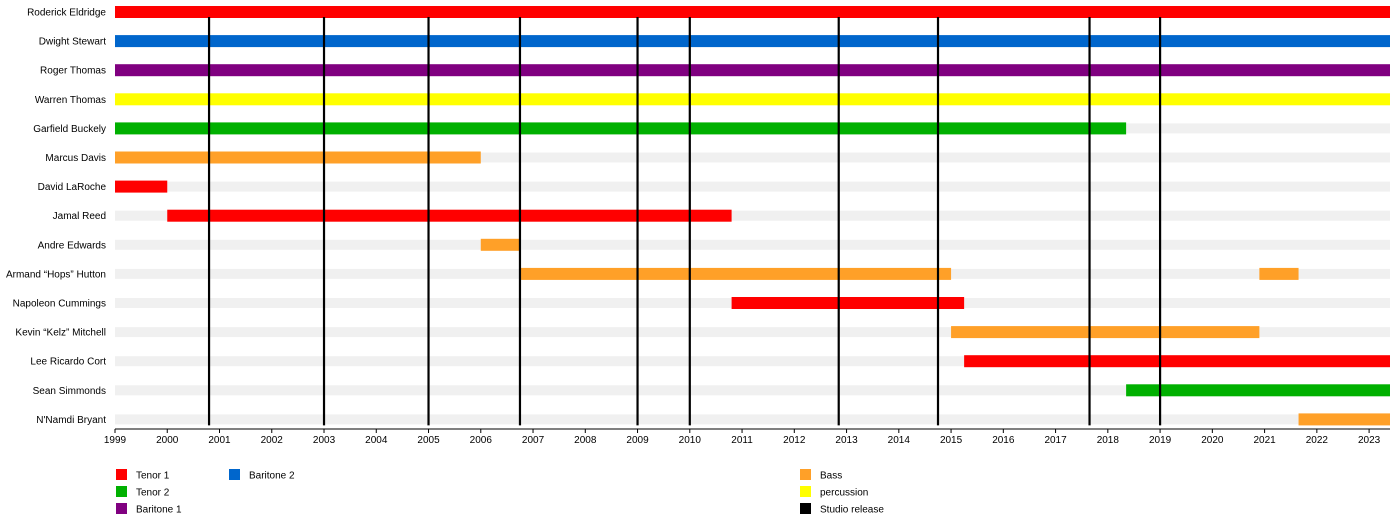 The width and height of the screenshot is (1400, 522). What do you see at coordinates (72, 187) in the screenshot?
I see `member-name-label: David LaRoche` at bounding box center [72, 187].